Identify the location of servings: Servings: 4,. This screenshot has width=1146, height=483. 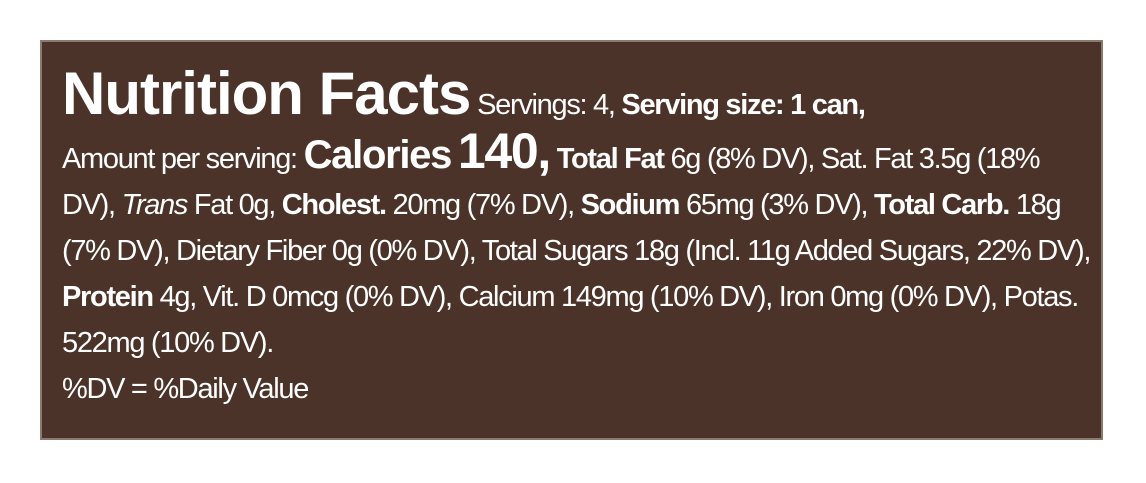
(546, 105).